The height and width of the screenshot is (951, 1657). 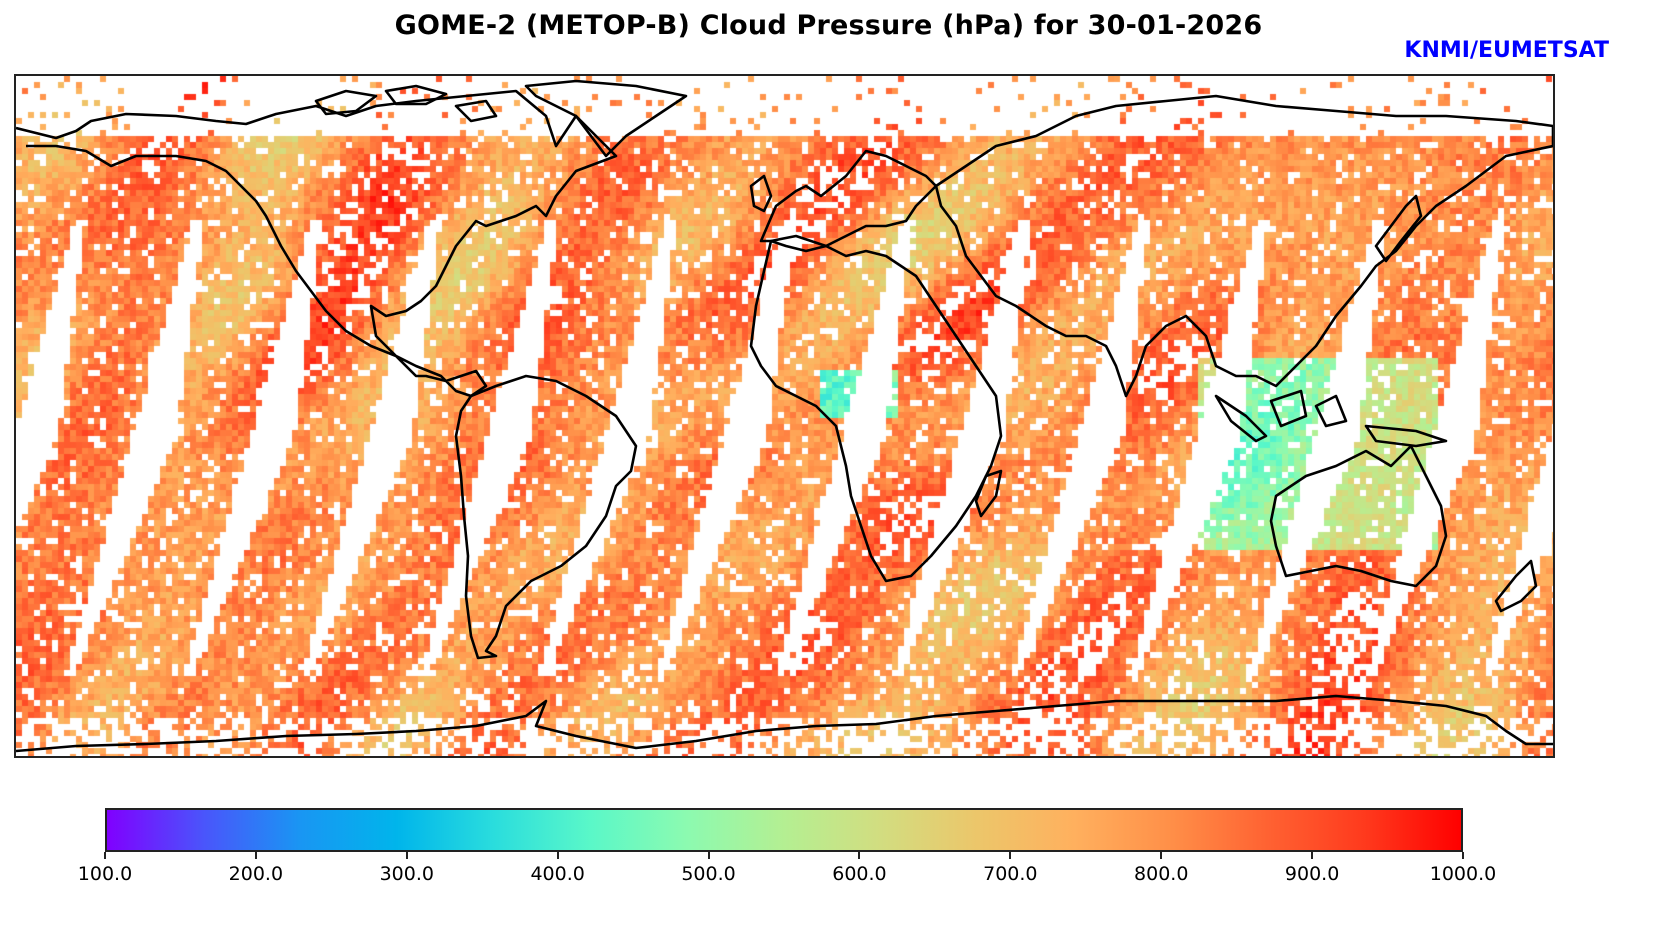 I want to click on coastline-australia, so click(x=1358, y=516).